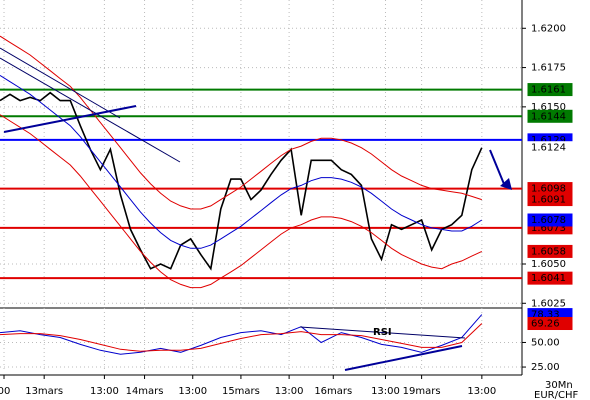  I want to click on y-tick-label: 50.00, so click(545, 342).